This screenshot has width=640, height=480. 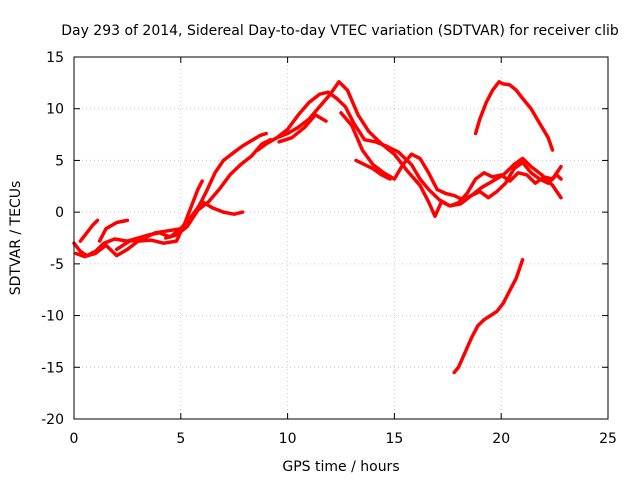 What do you see at coordinates (52, 420) in the screenshot?
I see `y-tick-label: -20` at bounding box center [52, 420].